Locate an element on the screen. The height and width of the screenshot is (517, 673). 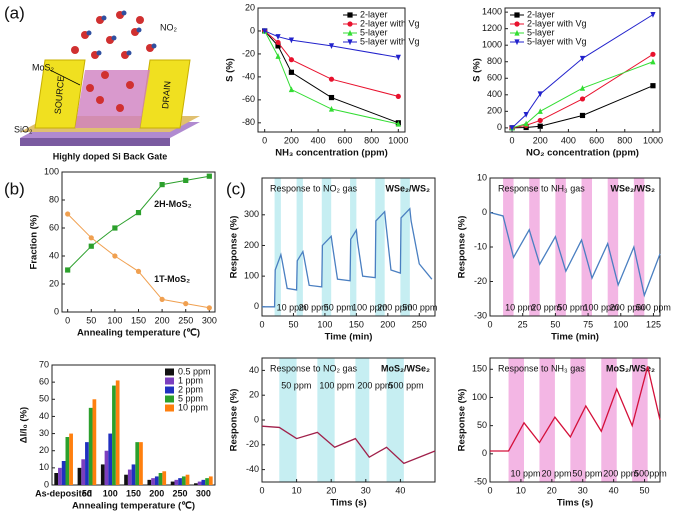
y-tick-label: -80 is located at coordinates (248, 122).